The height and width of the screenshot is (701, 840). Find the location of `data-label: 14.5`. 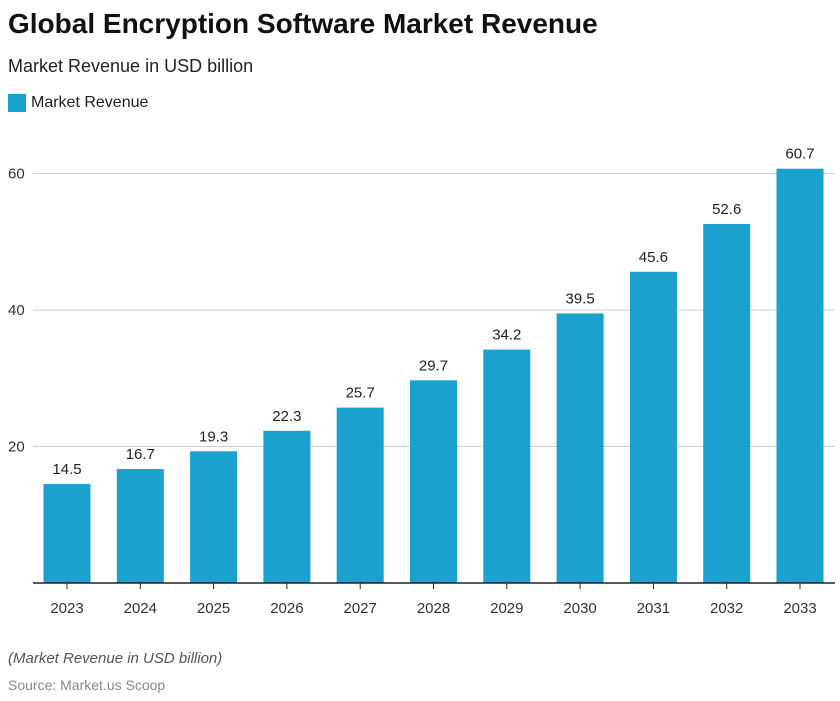

data-label: 14.5 is located at coordinates (66, 469).